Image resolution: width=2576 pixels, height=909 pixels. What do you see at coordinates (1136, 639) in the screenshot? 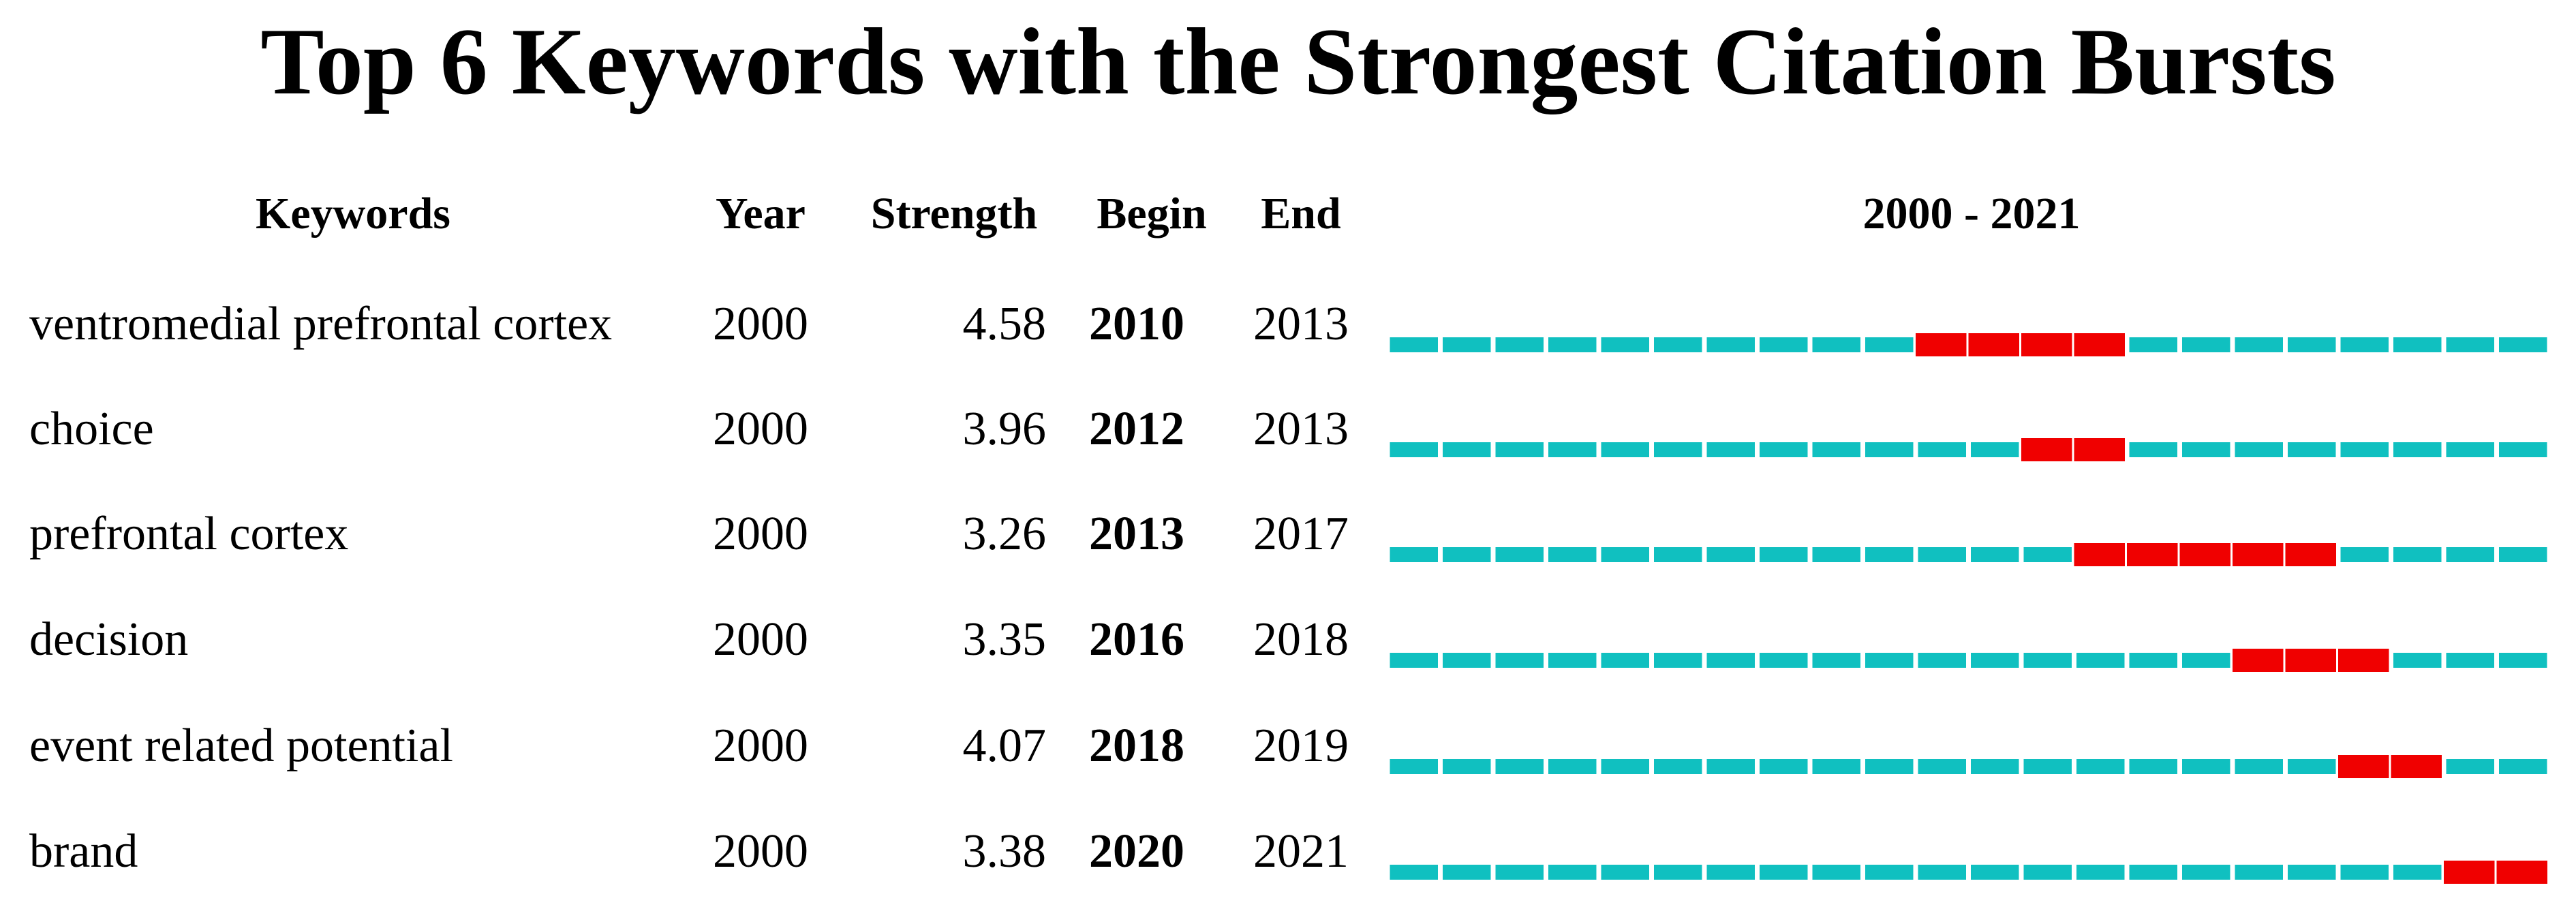
I see `begin: 2016` at bounding box center [1136, 639].